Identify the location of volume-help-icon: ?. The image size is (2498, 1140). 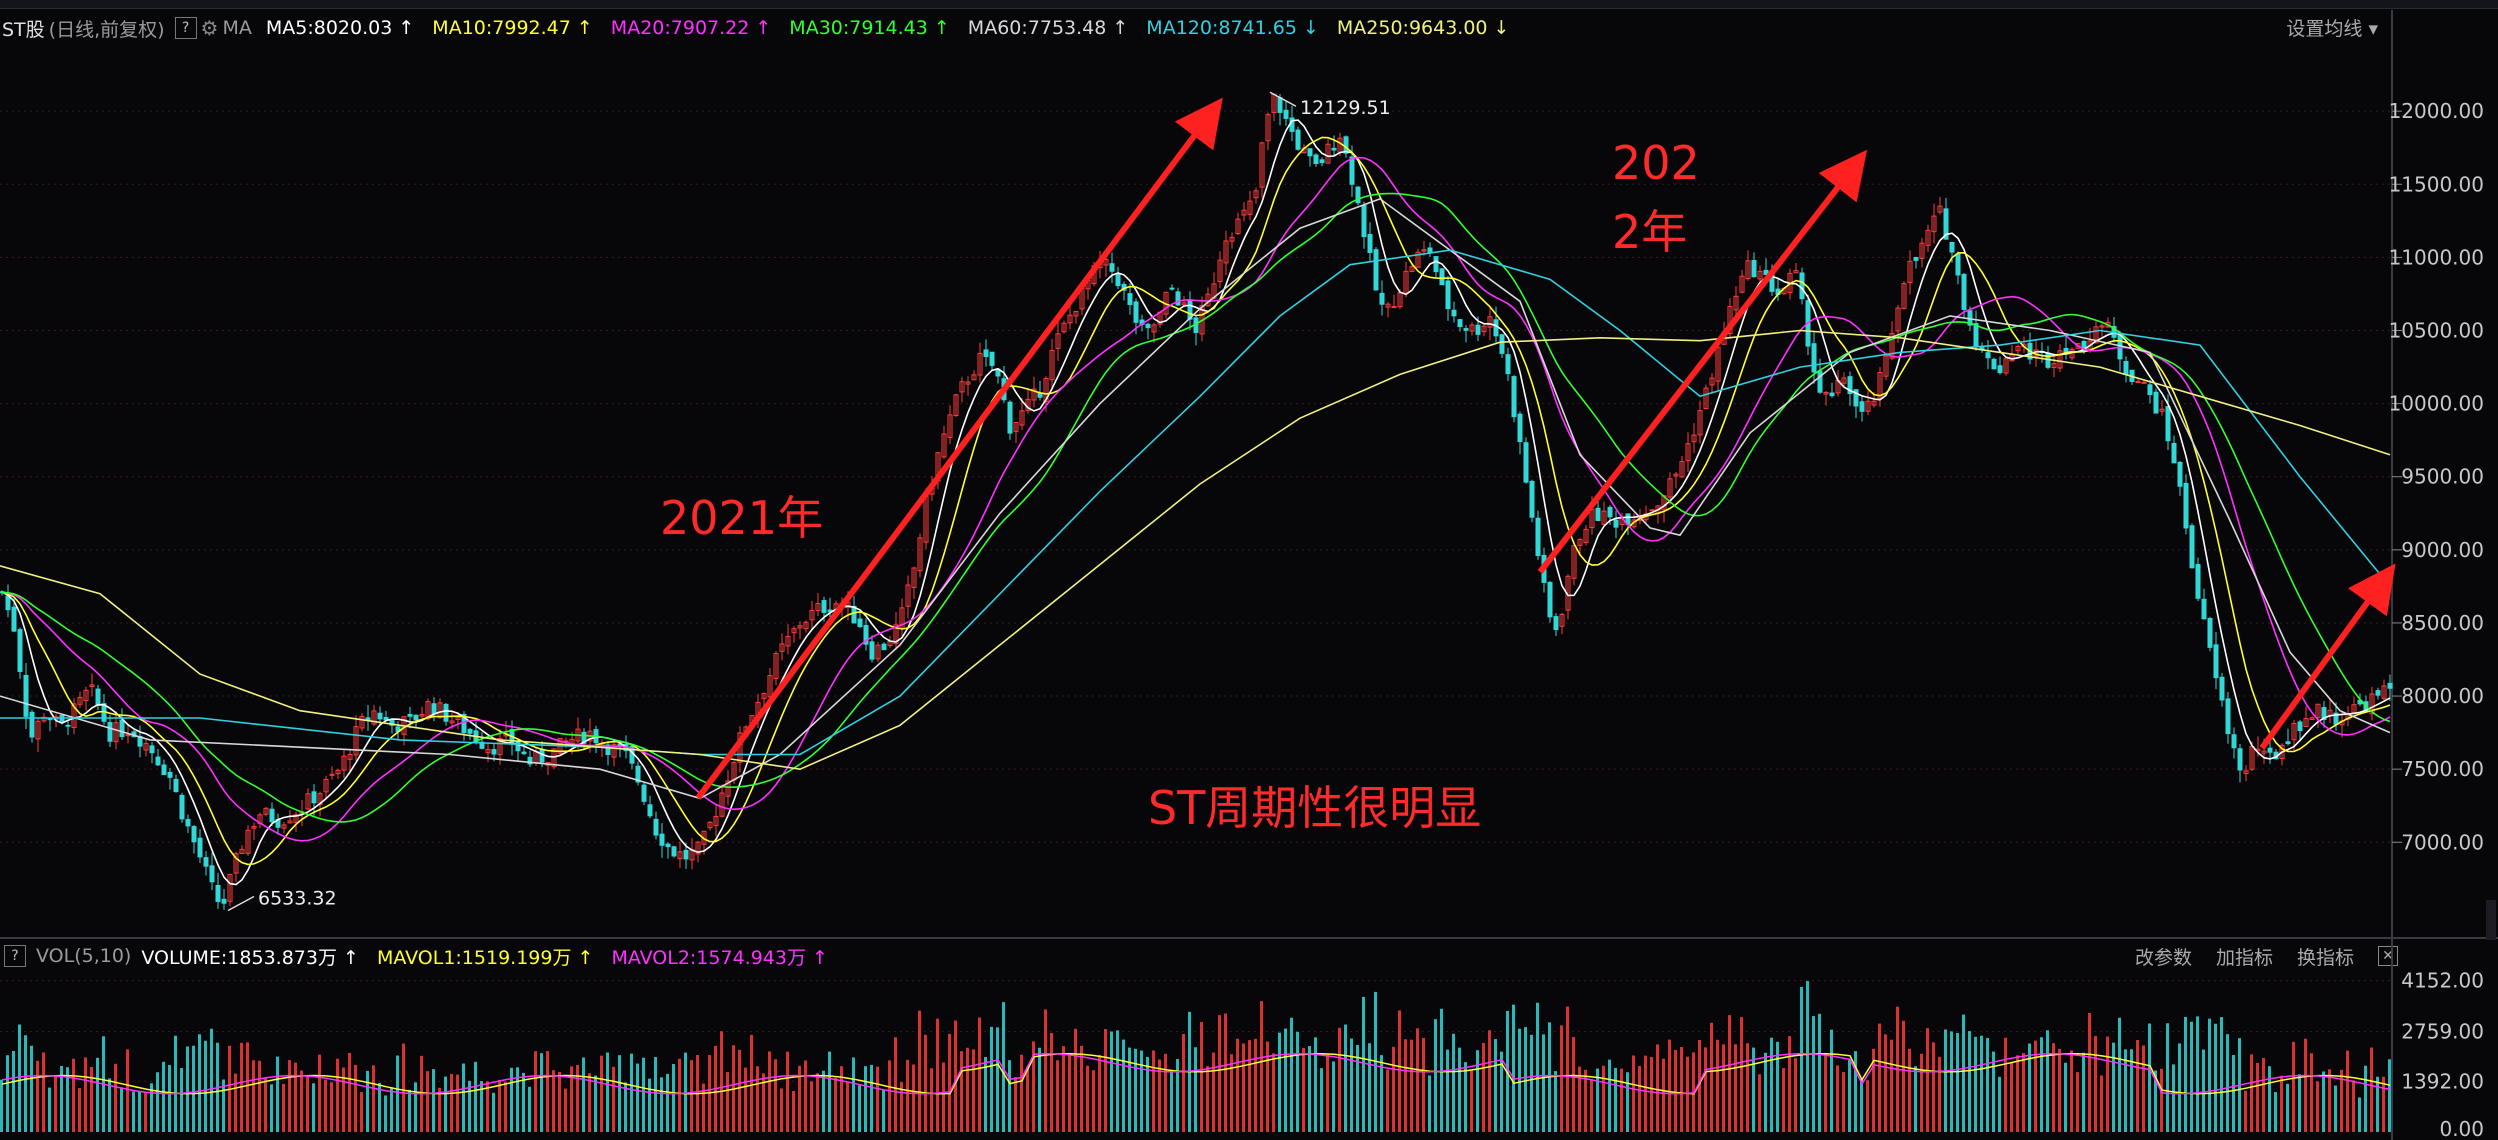
(15, 956).